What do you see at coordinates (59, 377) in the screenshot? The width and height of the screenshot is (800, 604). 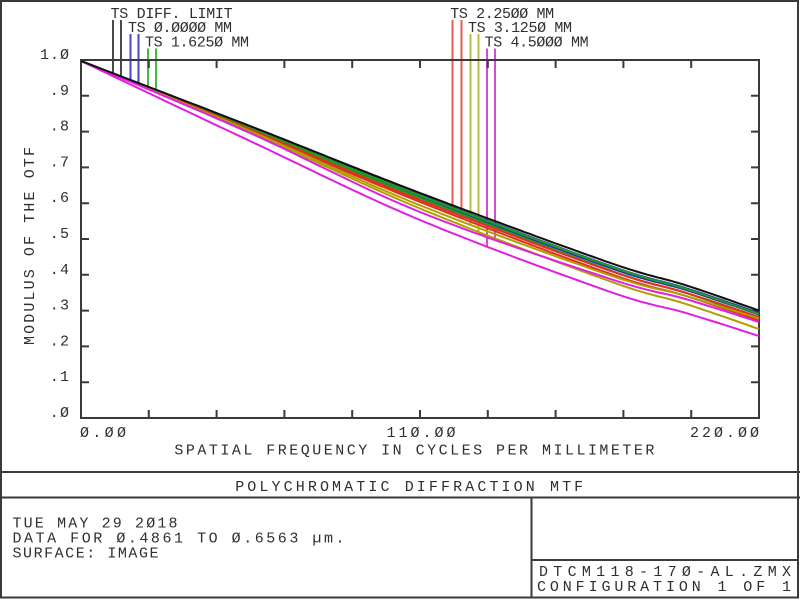 I see `svg-text: .1` at bounding box center [59, 377].